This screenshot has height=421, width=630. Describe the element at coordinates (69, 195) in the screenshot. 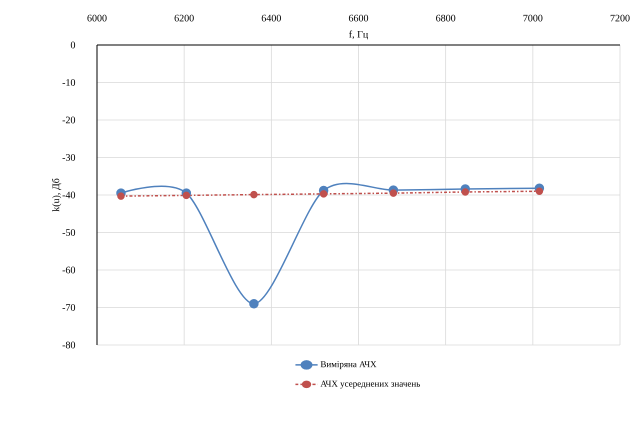

I see `y-tick-label: -40` at that location.